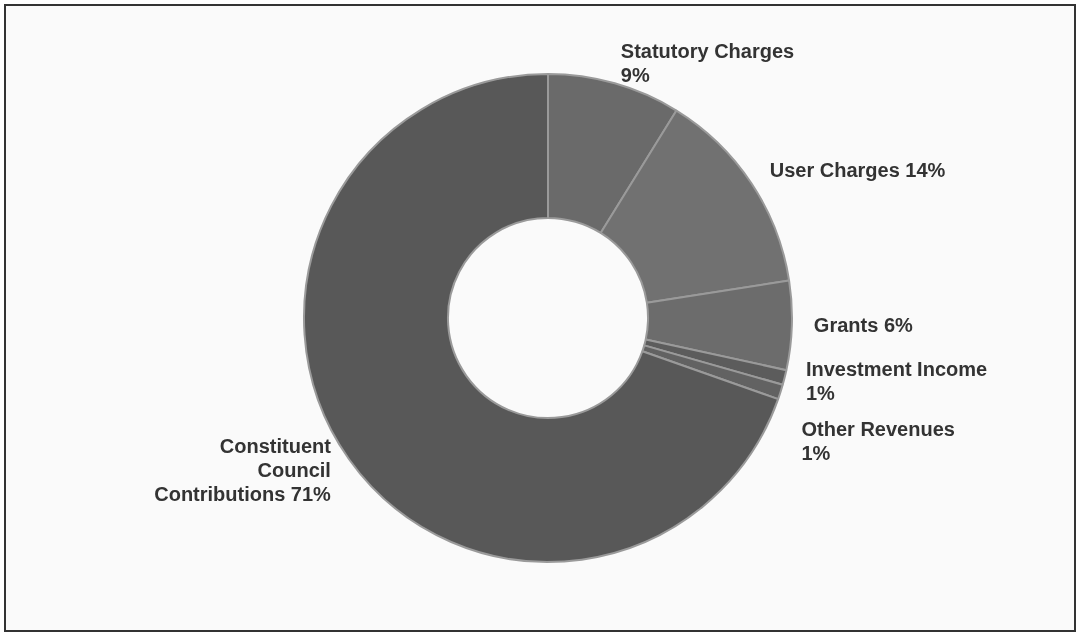  What do you see at coordinates (863, 324) in the screenshot?
I see `slice-label: Grants 6%` at bounding box center [863, 324].